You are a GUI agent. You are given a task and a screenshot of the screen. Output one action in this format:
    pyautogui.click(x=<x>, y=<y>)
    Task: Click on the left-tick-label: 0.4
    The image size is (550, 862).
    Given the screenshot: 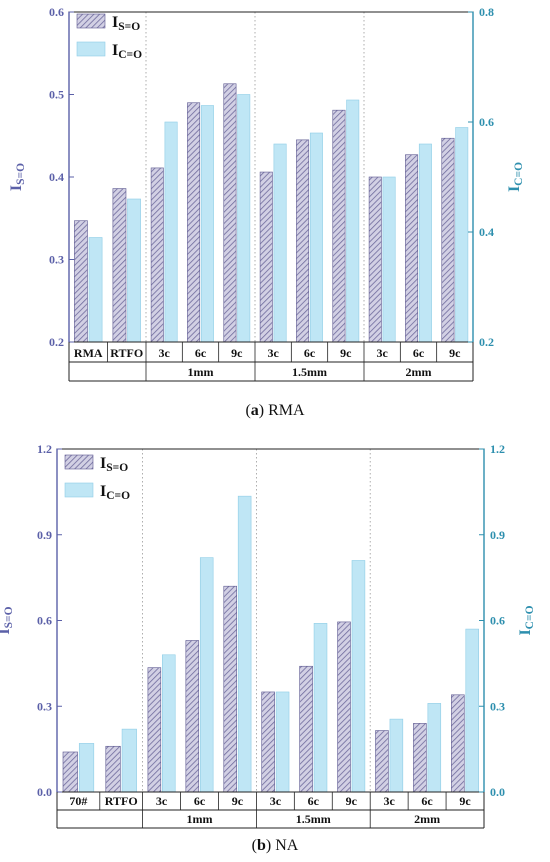 What is the action you would take?
    pyautogui.click(x=56, y=177)
    